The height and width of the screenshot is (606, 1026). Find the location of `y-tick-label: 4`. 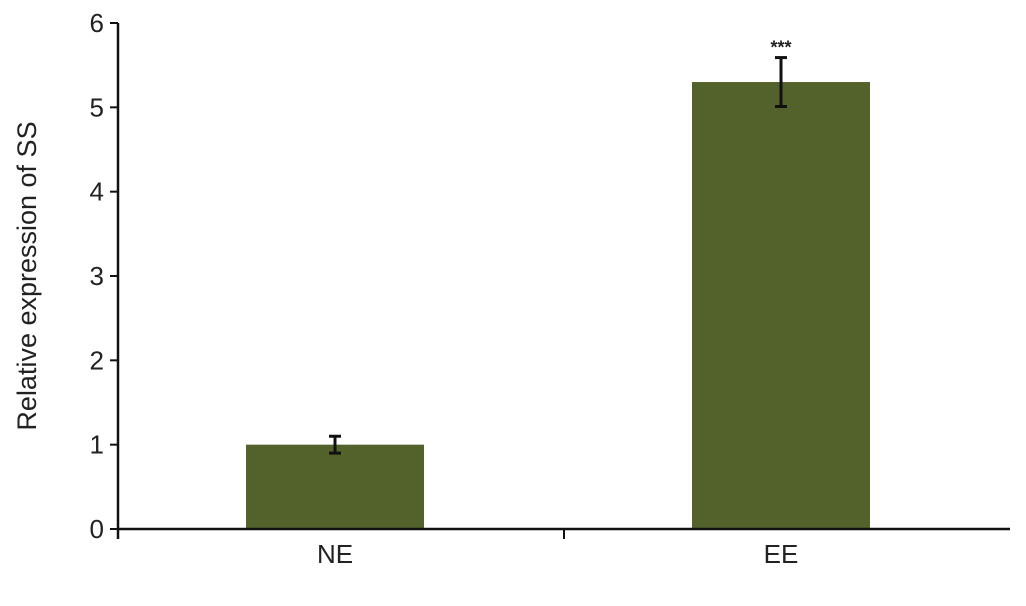

y-tick-label: 4 is located at coordinates (97, 192).